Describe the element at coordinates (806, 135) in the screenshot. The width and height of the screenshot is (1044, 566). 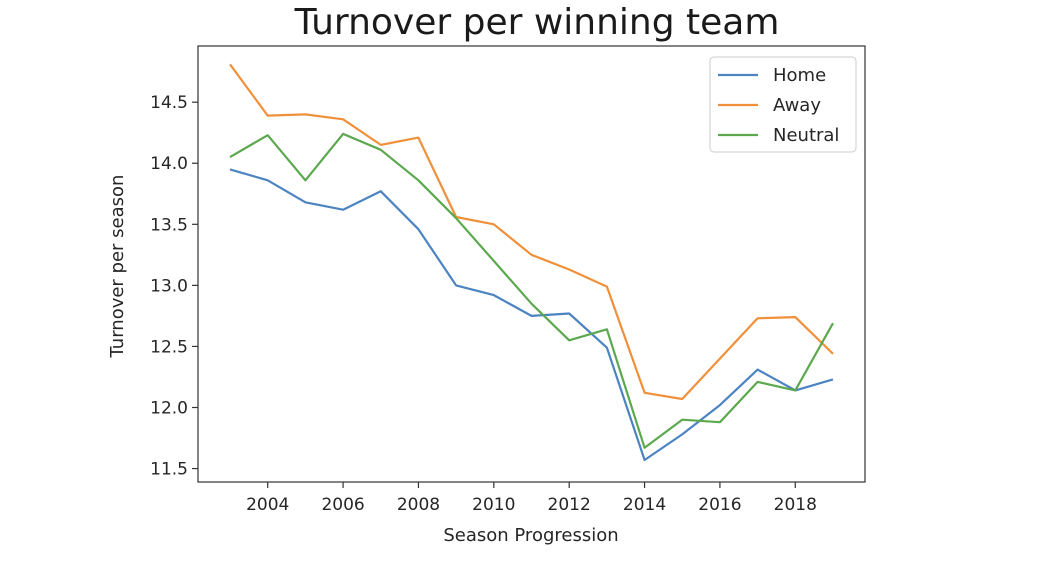
I see `legend-label-neutral: Neutral` at that location.